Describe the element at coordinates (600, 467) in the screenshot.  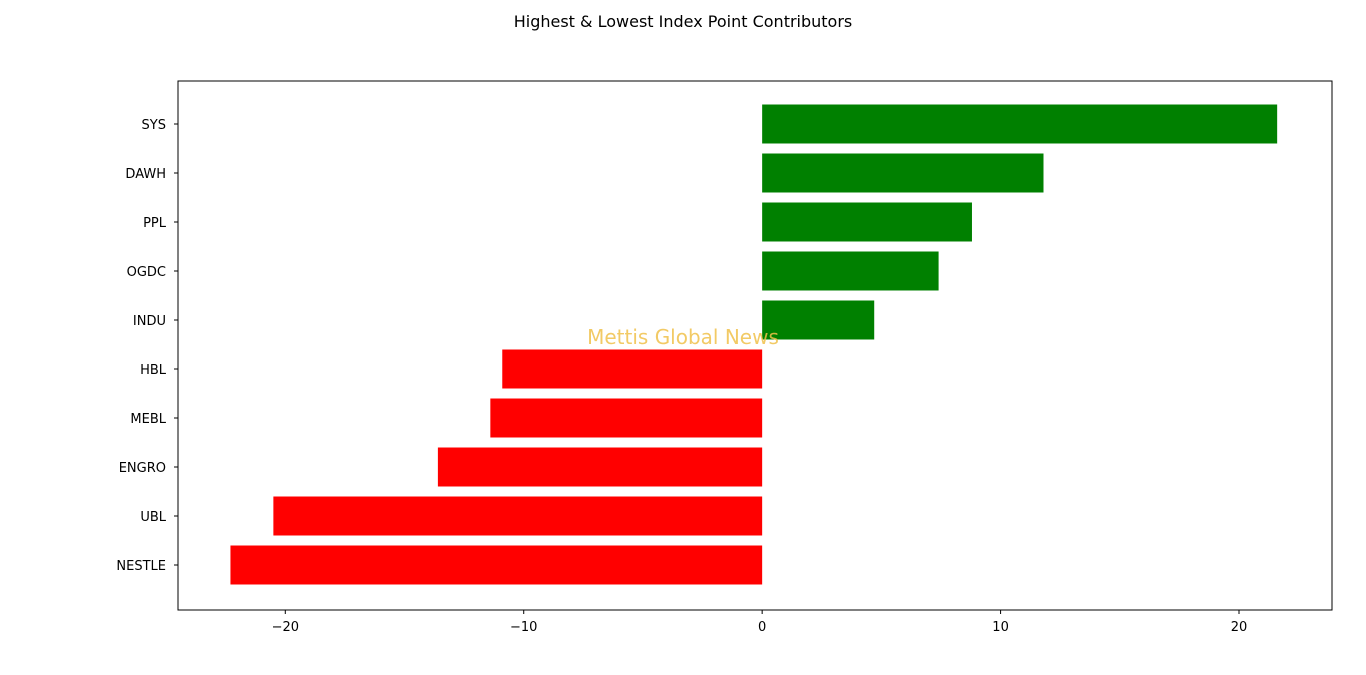
I see `bar-engro` at that location.